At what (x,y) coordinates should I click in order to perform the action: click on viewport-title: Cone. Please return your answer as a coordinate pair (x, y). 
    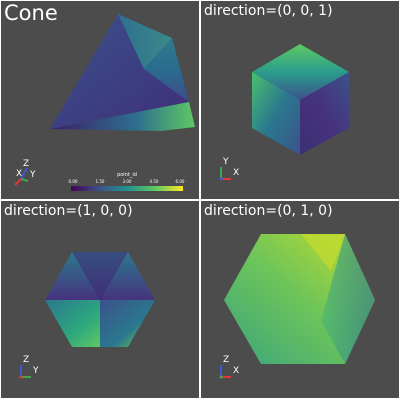
    Looking at the image, I should click on (31, 13).